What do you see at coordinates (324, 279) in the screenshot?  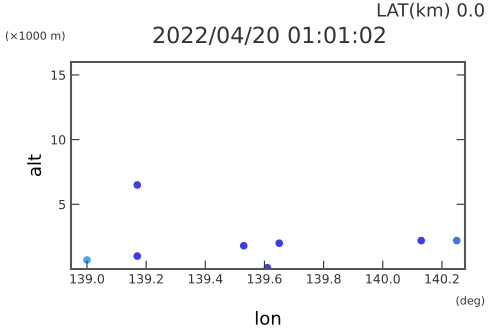 I see `x-tick-label: 139.8` at bounding box center [324, 279].